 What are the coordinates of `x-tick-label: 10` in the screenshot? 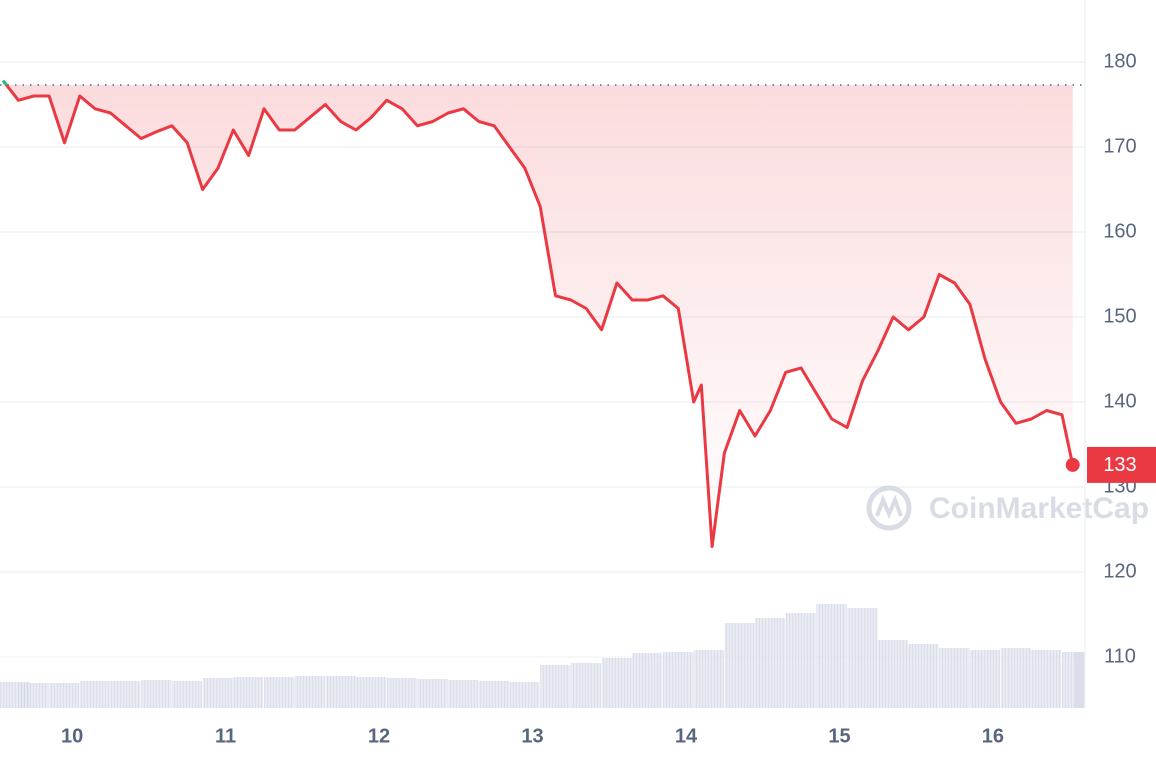 It's located at (72, 736).